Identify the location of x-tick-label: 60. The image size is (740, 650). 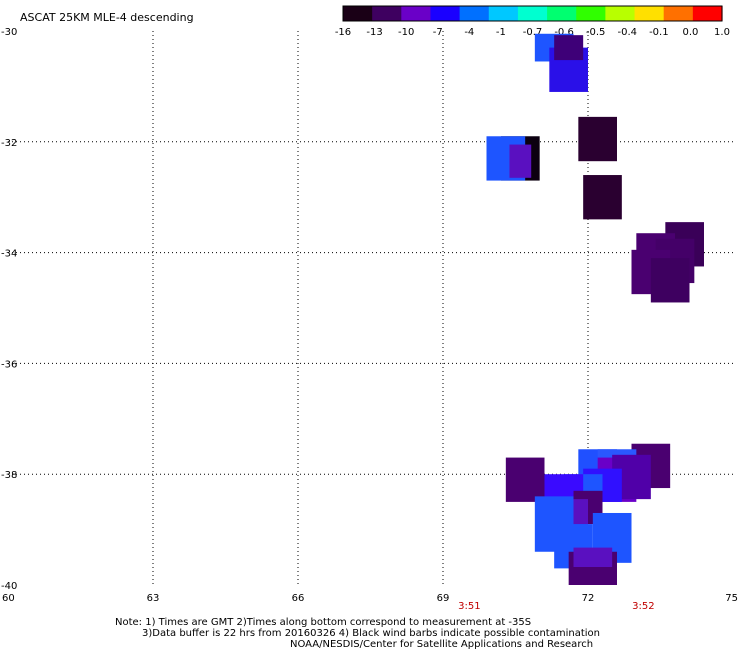
(8, 598).